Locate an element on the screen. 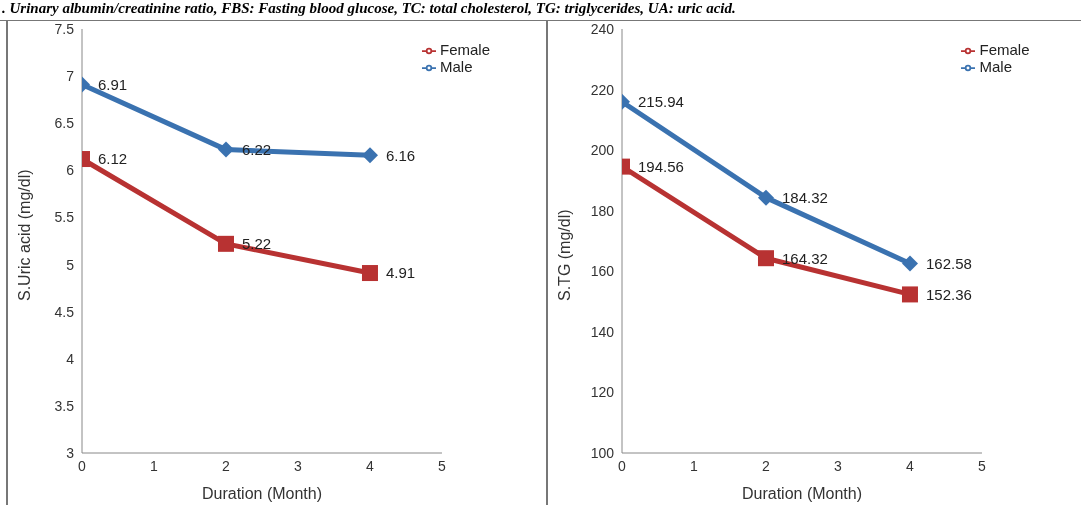 This screenshot has width=1081, height=508. y-tick-label: 3 is located at coordinates (70, 452).